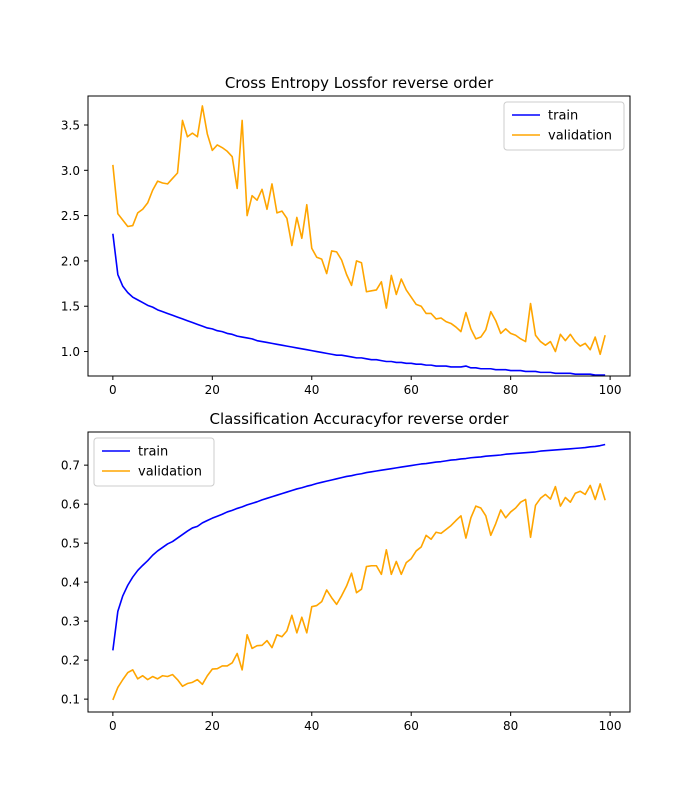 Image resolution: width=700 pixels, height=804 pixels. Describe the element at coordinates (70, 700) in the screenshot. I see `accuracy-y-tick-label: 0.1` at that location.